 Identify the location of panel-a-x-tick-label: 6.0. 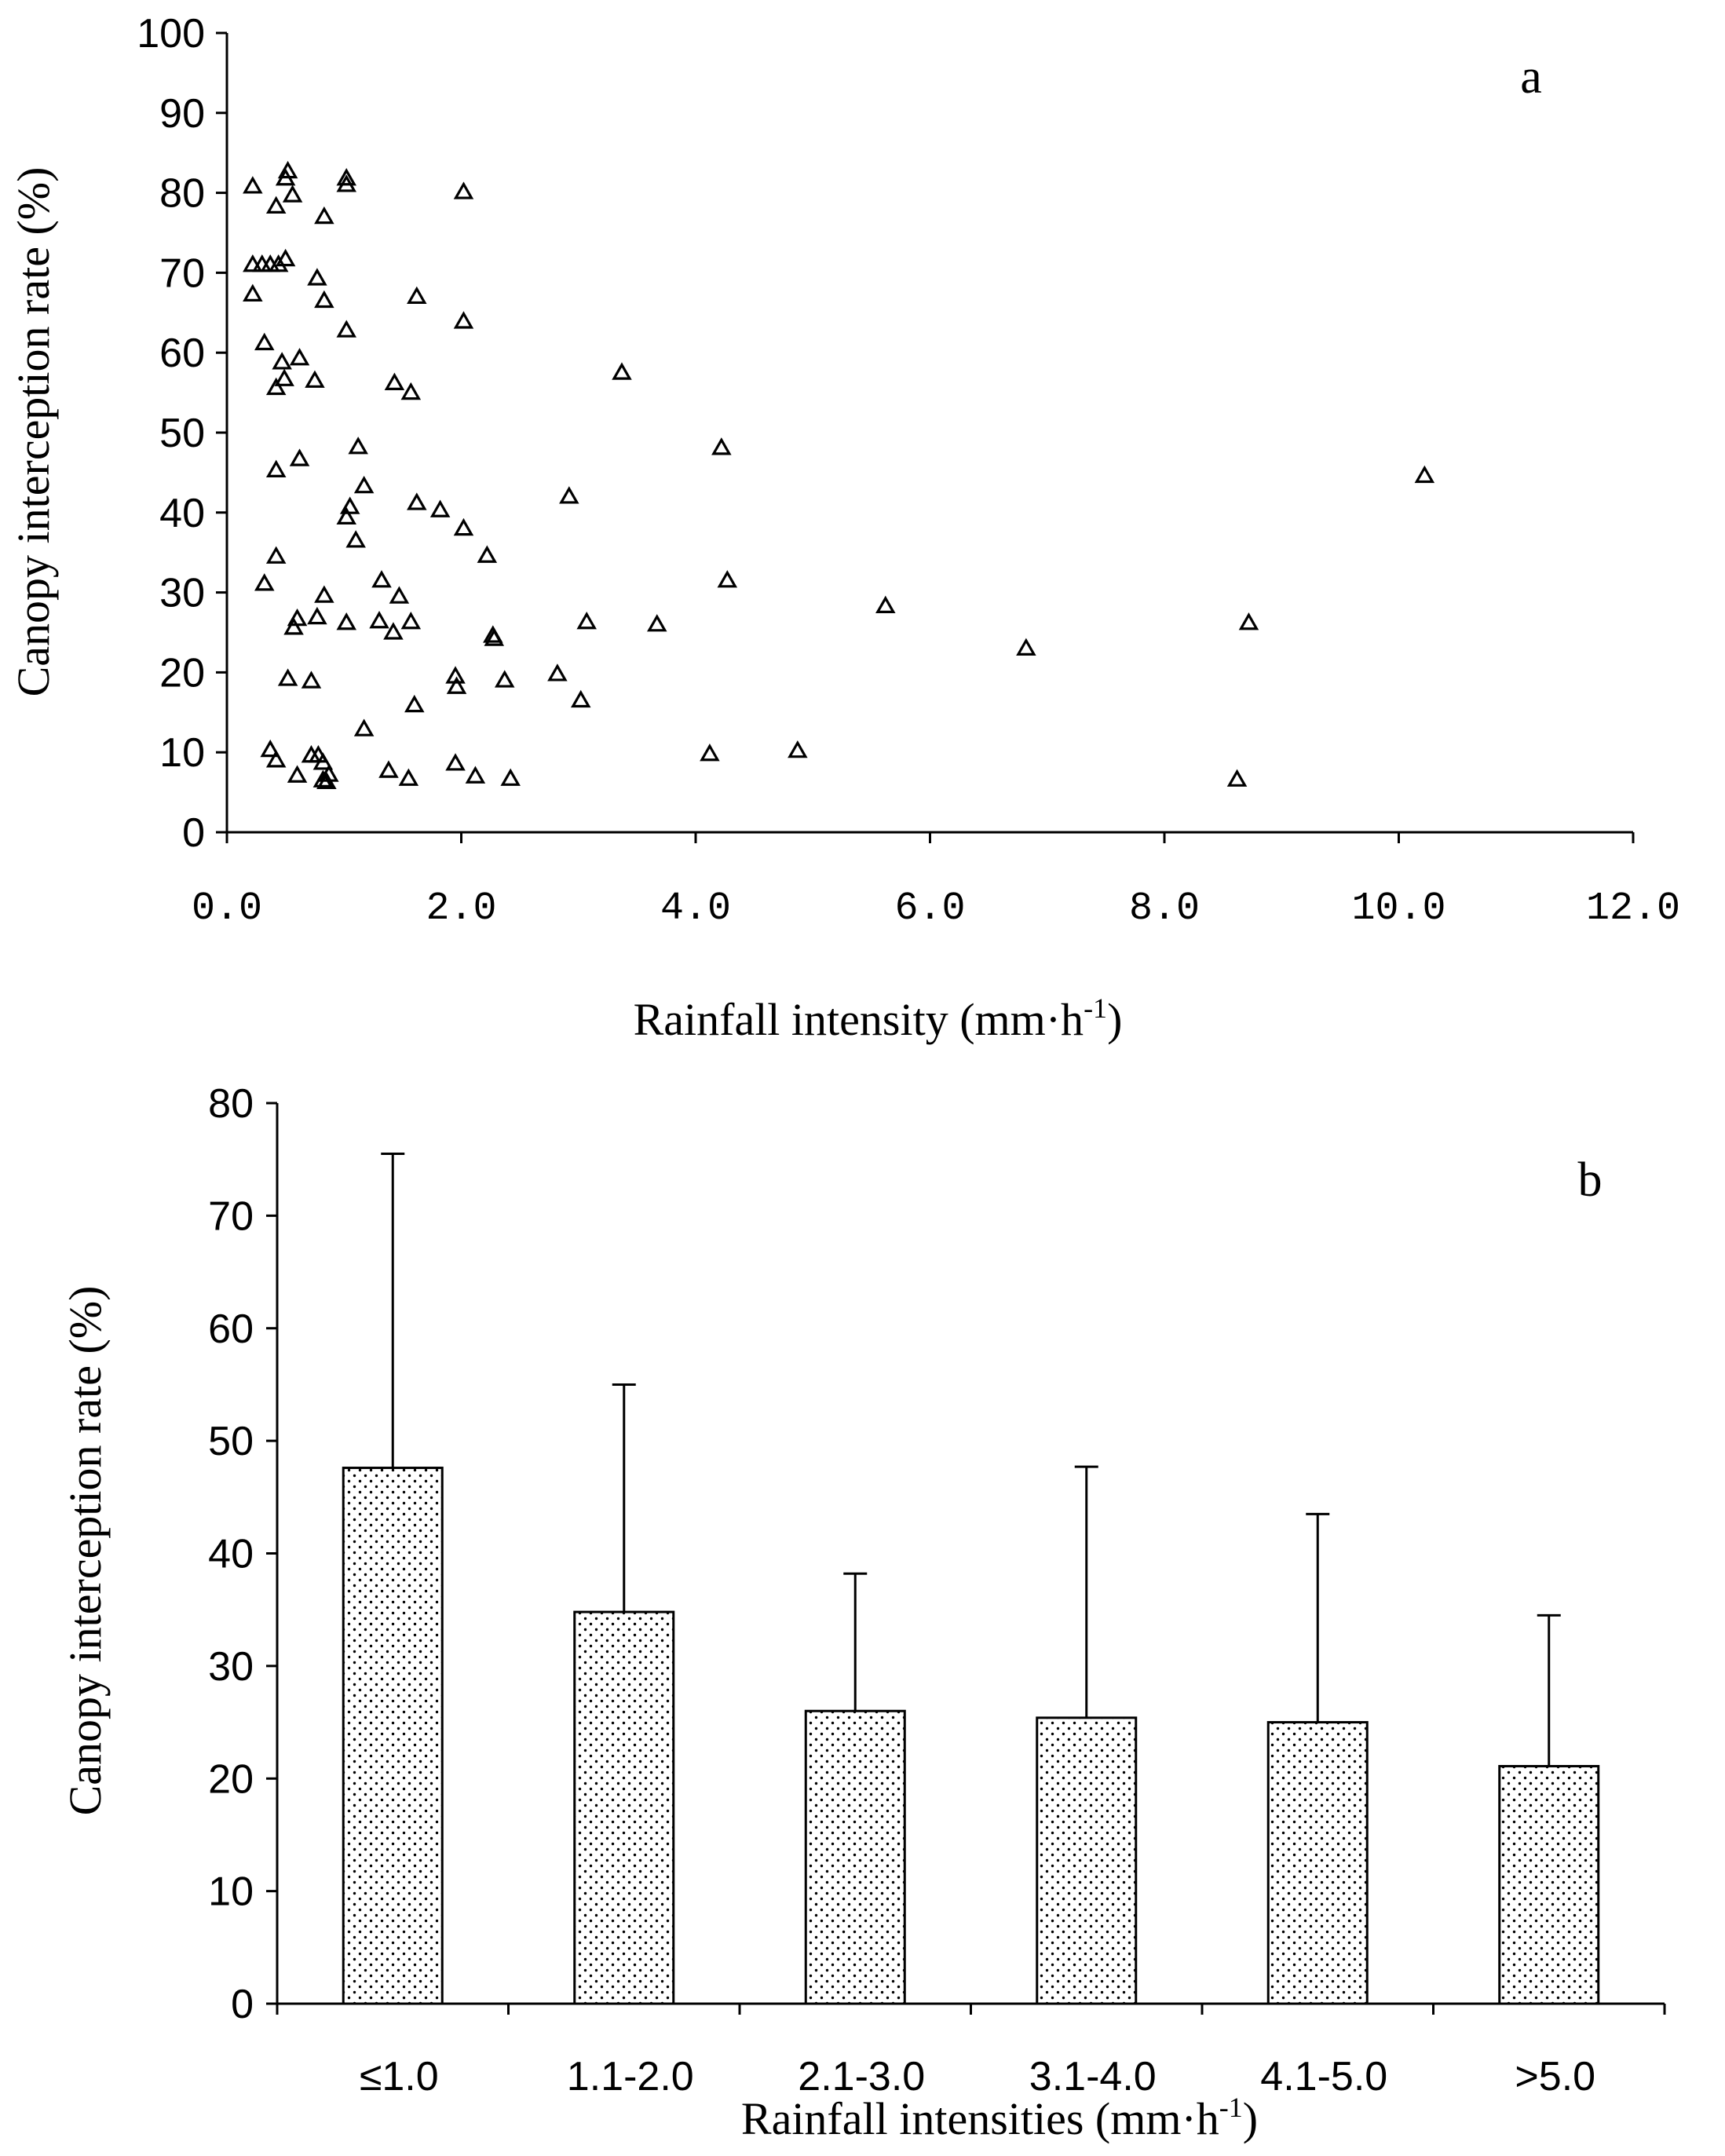
(929, 908).